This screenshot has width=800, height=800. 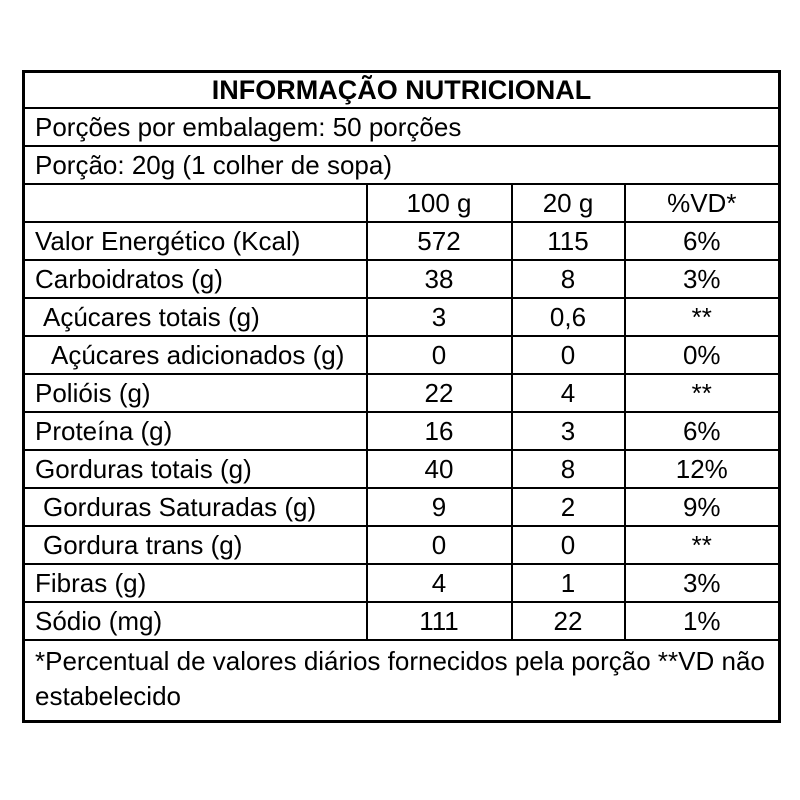 I want to click on value-per-100g: 9, so click(x=439, y=507).